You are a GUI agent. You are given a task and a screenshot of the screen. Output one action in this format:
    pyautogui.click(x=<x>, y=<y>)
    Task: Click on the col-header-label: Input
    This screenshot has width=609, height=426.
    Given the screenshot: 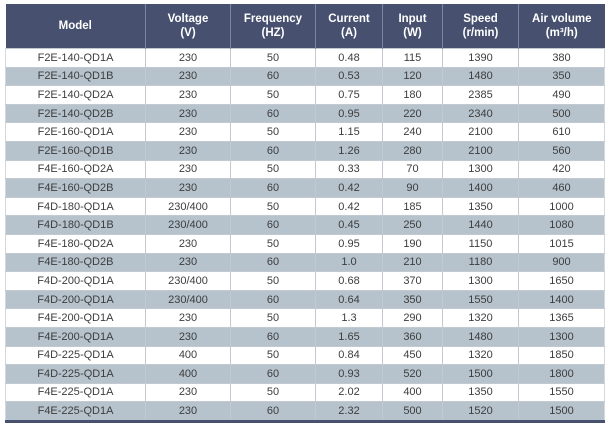 What is the action you would take?
    pyautogui.click(x=412, y=19)
    